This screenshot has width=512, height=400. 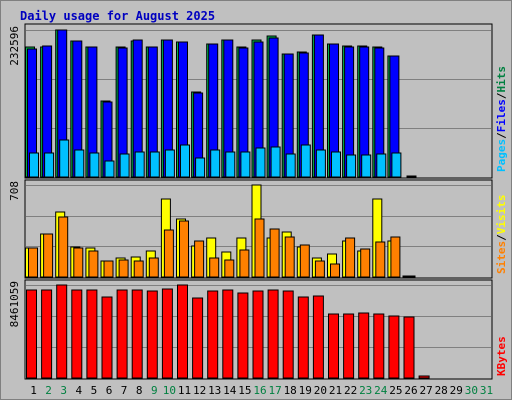 What do you see at coordinates (395, 390) in the screenshot?
I see `day-label: 25` at bounding box center [395, 390].